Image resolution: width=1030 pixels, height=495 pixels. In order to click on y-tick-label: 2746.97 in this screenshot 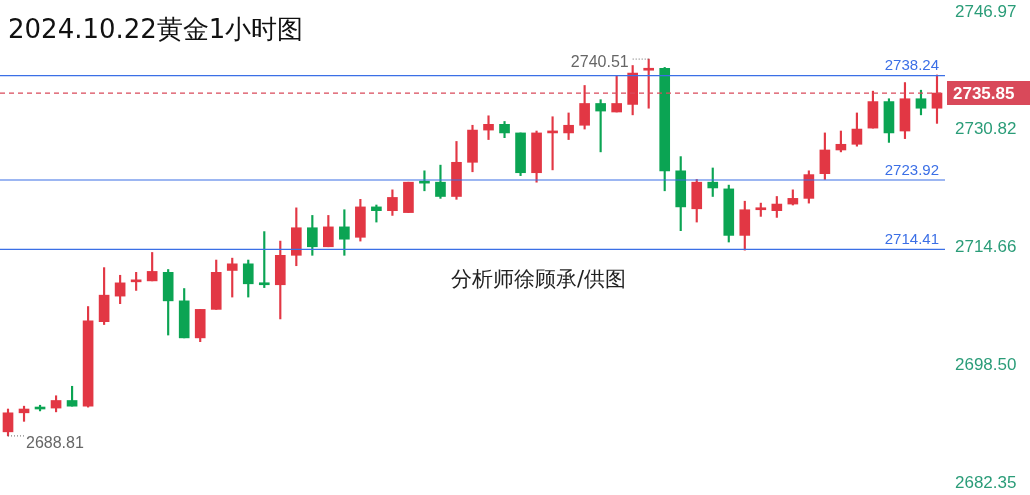, I will do `click(986, 11)`.